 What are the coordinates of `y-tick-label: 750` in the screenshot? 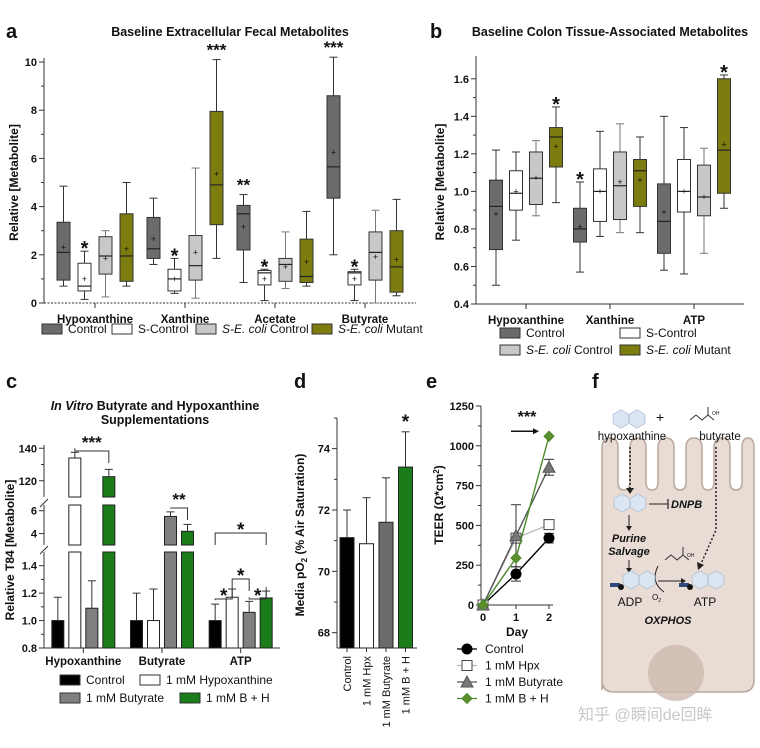 It's located at (465, 487).